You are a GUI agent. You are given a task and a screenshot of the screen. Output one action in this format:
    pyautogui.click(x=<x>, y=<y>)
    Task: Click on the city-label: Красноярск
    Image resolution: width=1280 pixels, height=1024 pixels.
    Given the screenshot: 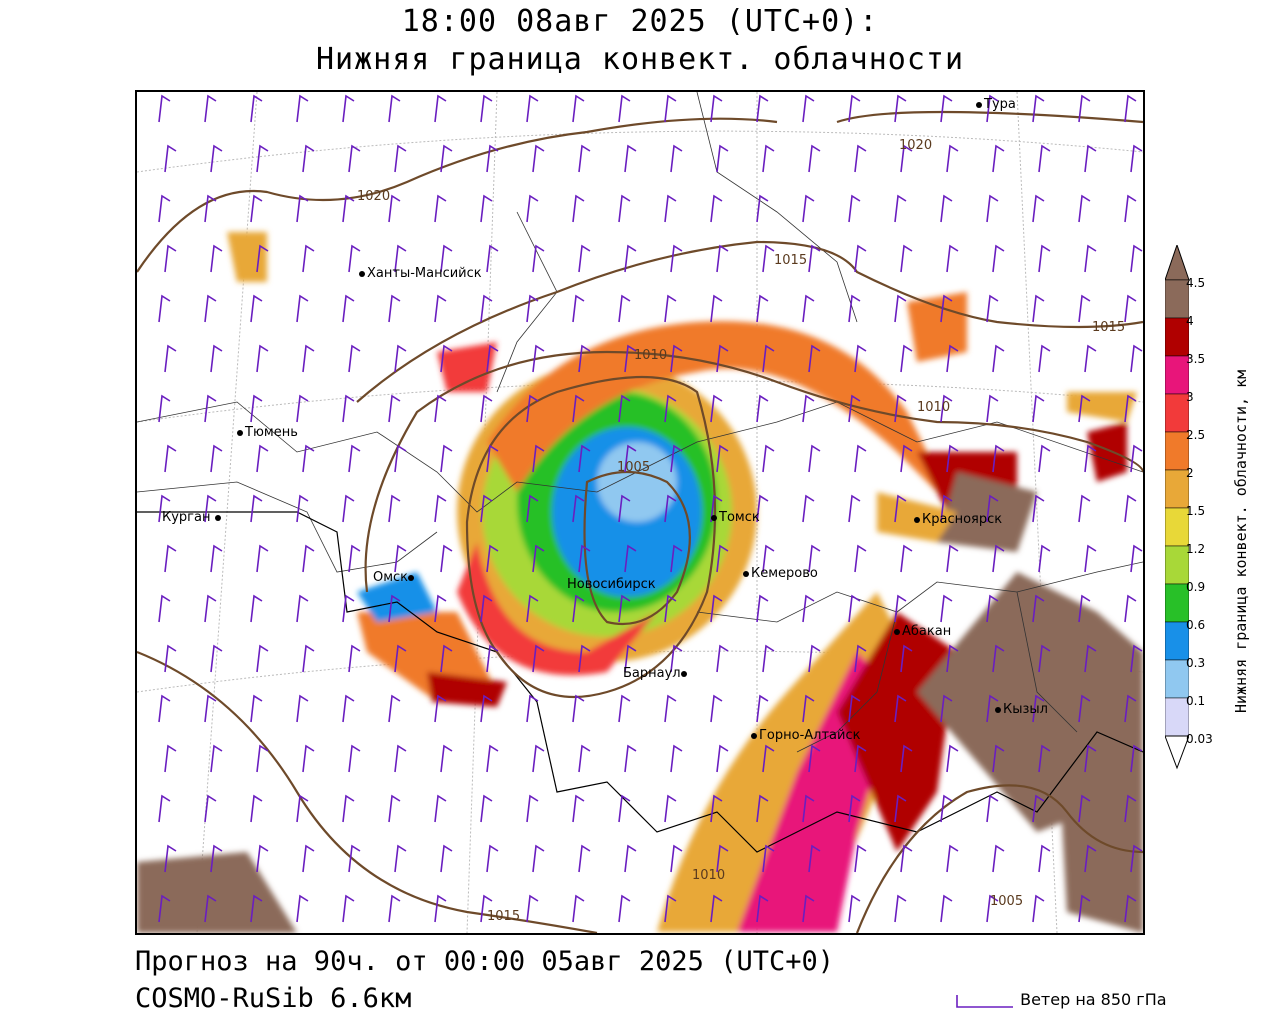 What is the action you would take?
    pyautogui.click(x=958, y=519)
    